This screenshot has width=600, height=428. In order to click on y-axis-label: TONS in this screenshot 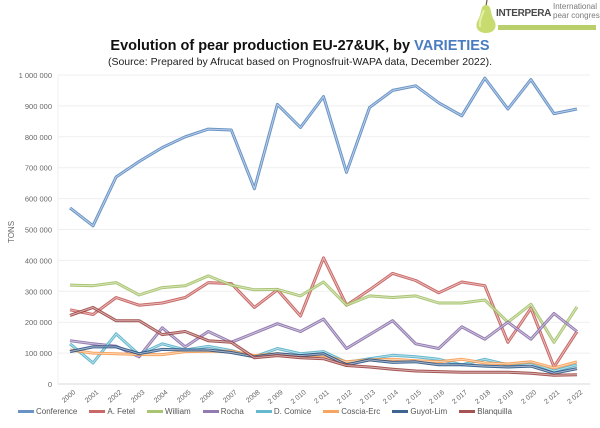, I will do `click(11, 232)`.